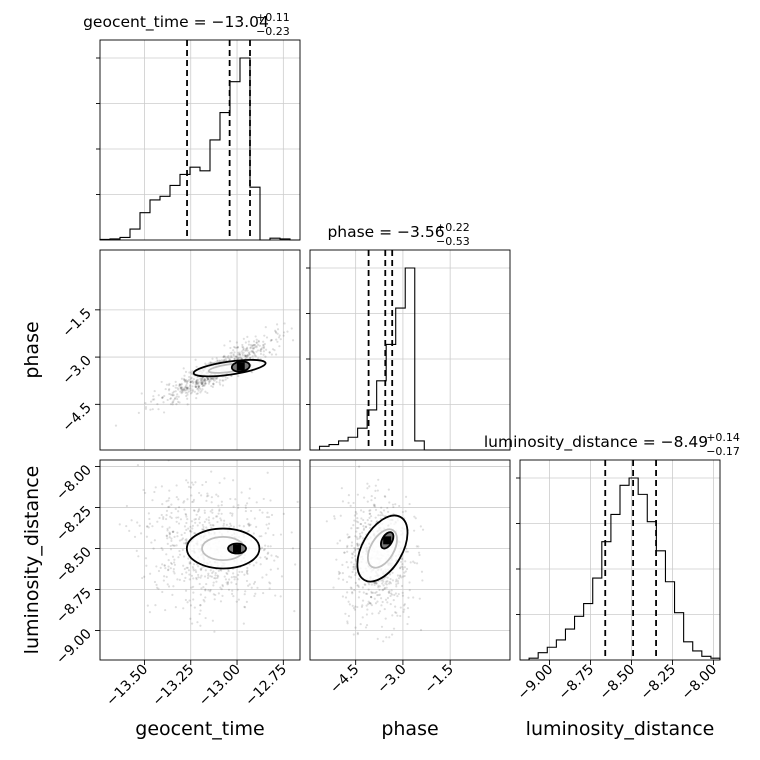 The height and width of the screenshot is (760, 760). I want to click on scatter-luminosity_distance_vs_geocent_time, so click(208, 546).